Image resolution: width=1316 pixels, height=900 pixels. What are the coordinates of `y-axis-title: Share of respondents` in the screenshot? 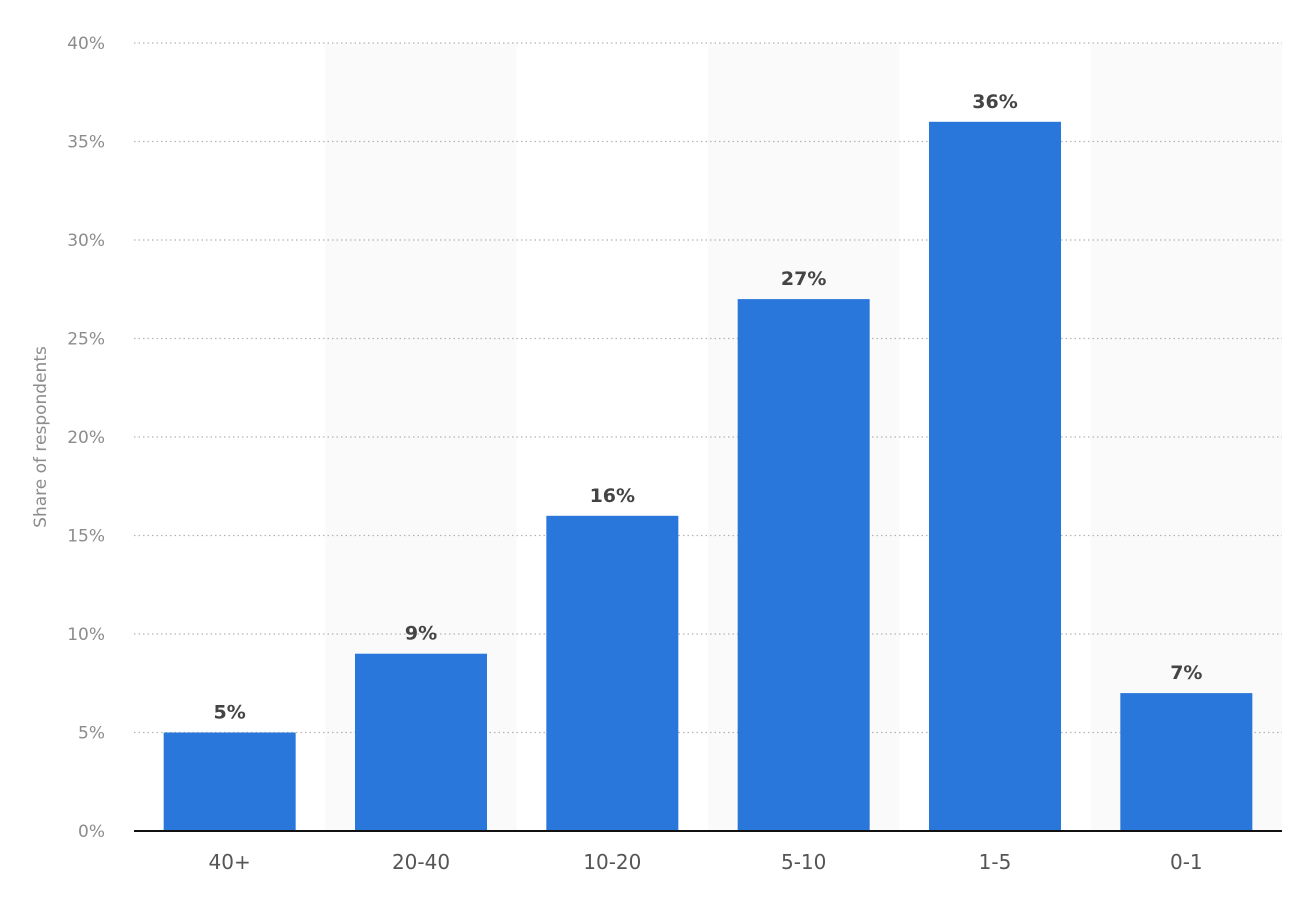 It's located at (41, 437).